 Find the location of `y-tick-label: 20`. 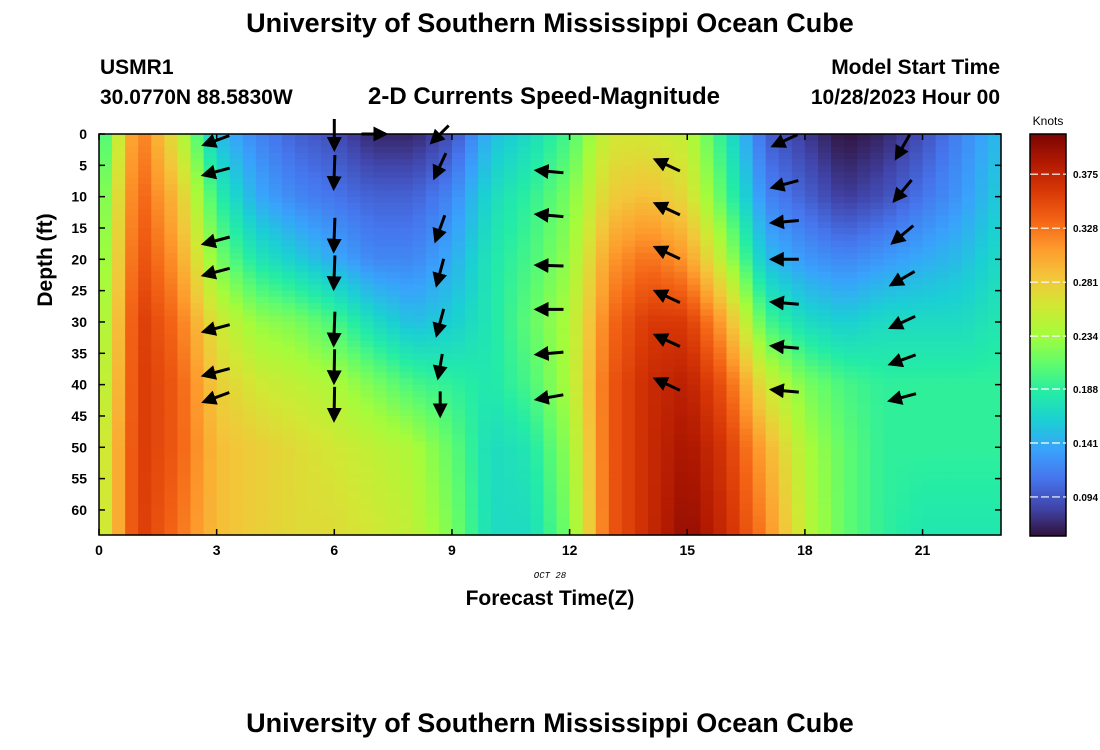

y-tick-label: 20 is located at coordinates (79, 259).